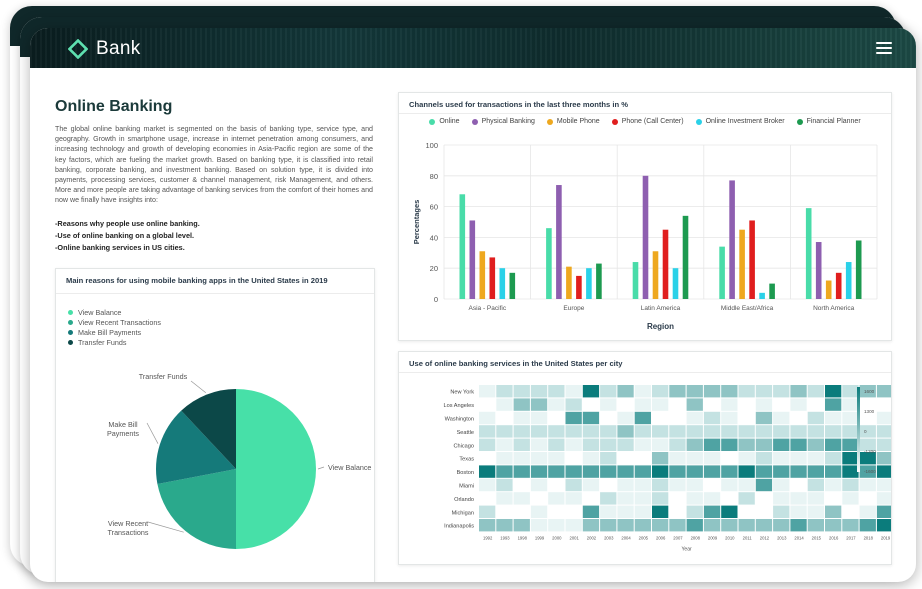  Describe the element at coordinates (573, 121) in the screenshot. I see `bar-legend-item: Mobile Phone` at that location.